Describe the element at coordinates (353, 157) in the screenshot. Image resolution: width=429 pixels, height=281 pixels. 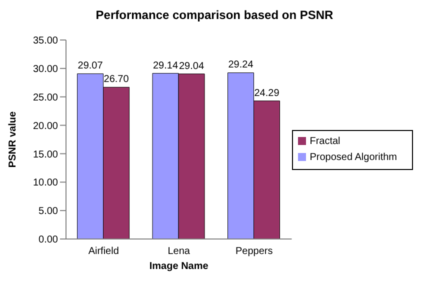
I see `legend-label: Proposed Algorithm` at that location.